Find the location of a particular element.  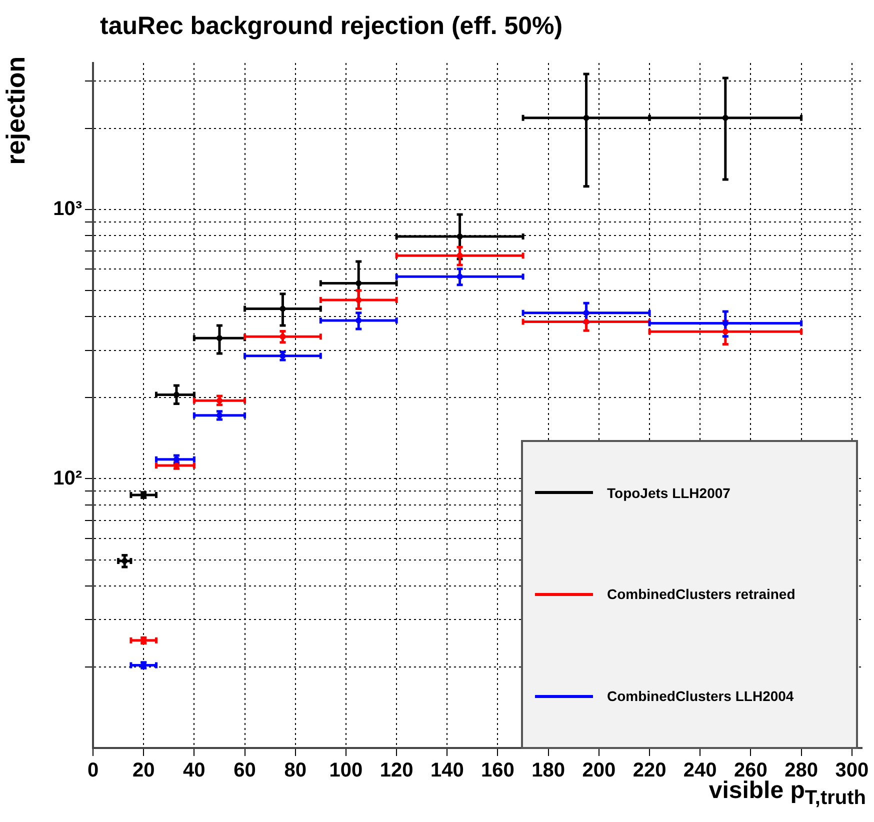

x-tick-label: 40 is located at coordinates (194, 771).